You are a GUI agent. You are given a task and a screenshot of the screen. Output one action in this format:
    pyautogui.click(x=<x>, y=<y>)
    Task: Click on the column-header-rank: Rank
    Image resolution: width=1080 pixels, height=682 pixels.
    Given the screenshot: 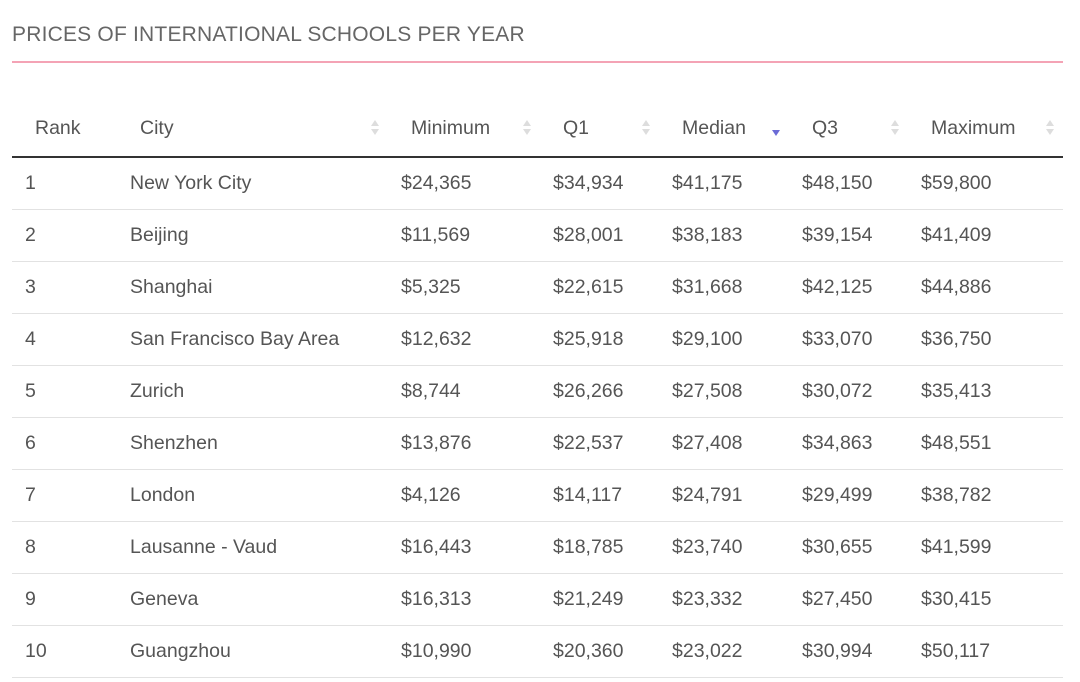 What is the action you would take?
    pyautogui.click(x=64, y=129)
    